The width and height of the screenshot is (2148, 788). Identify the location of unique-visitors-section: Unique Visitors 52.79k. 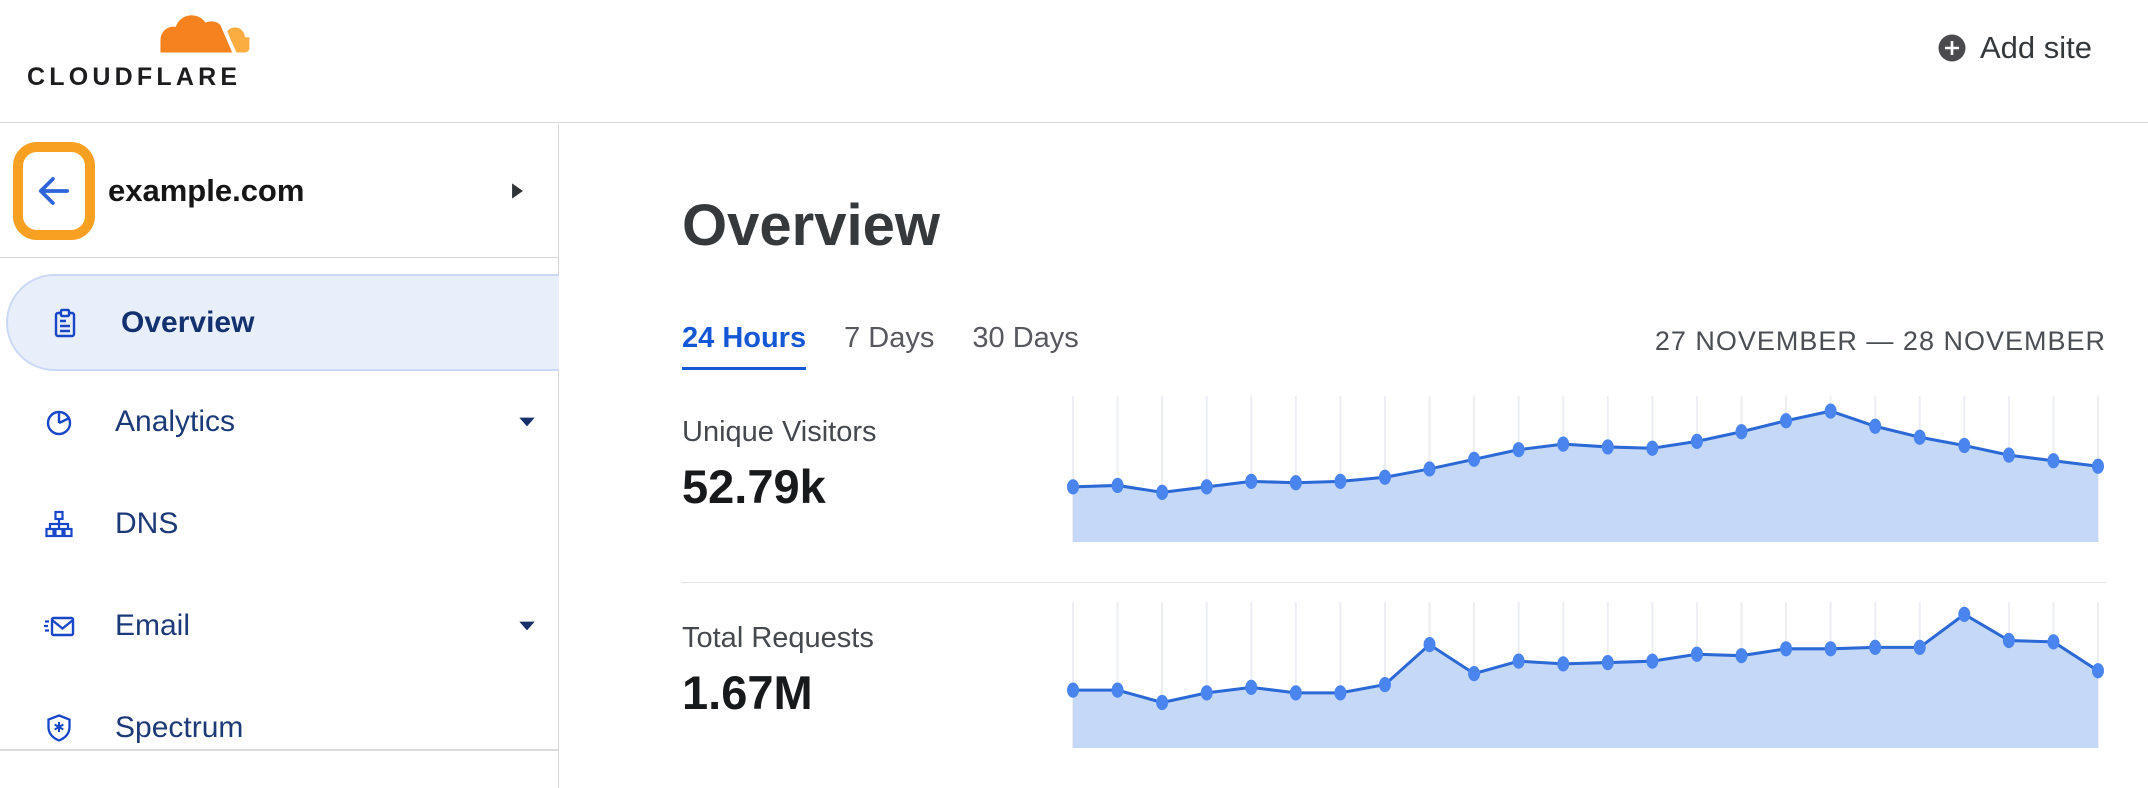
(1394, 466).